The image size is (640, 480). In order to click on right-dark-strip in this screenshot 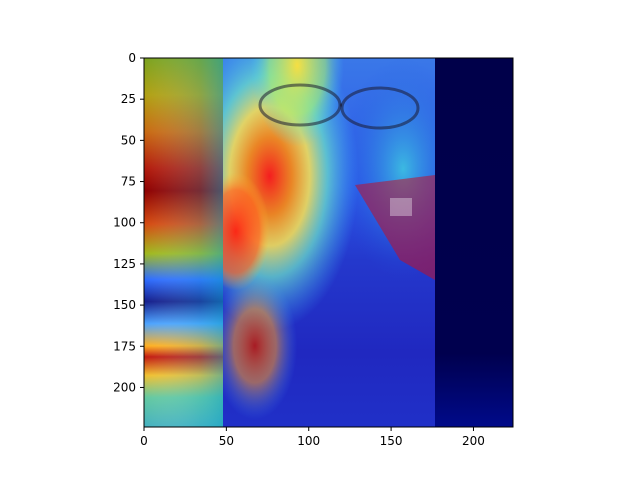, I will do `click(474, 242)`.